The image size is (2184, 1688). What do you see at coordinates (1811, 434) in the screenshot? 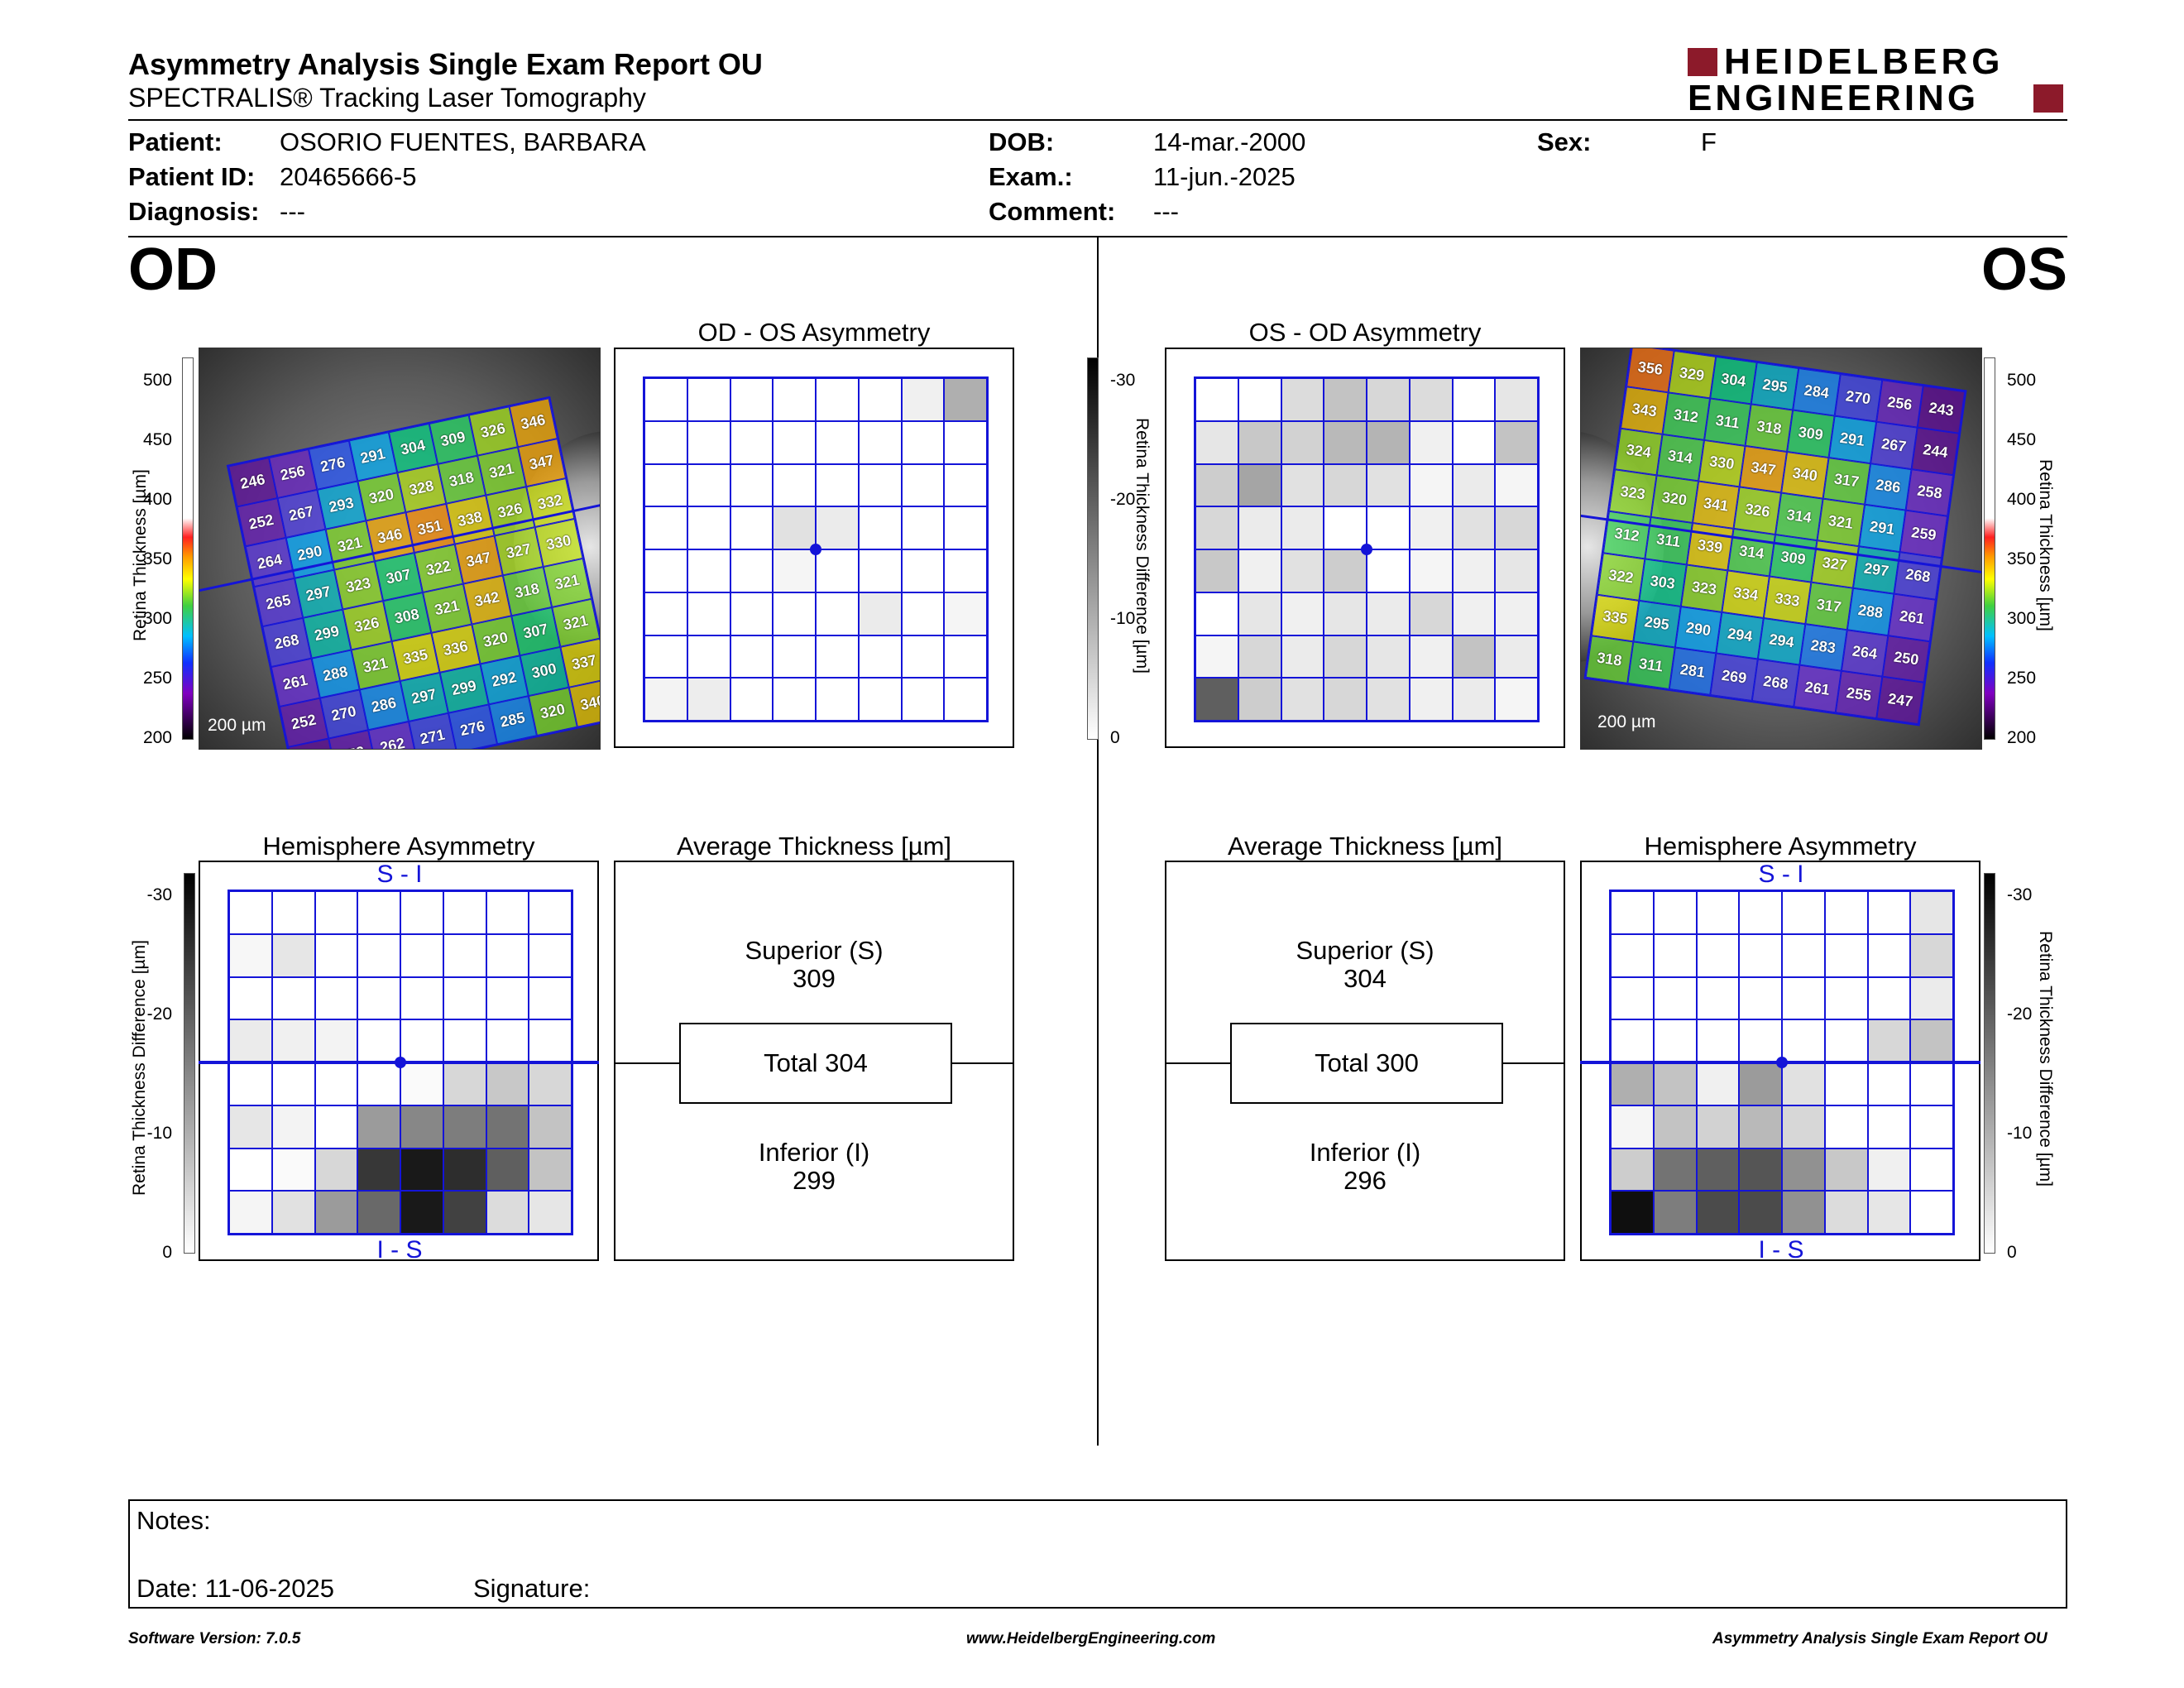
I see `os-thickness-cell: 309` at bounding box center [1811, 434].